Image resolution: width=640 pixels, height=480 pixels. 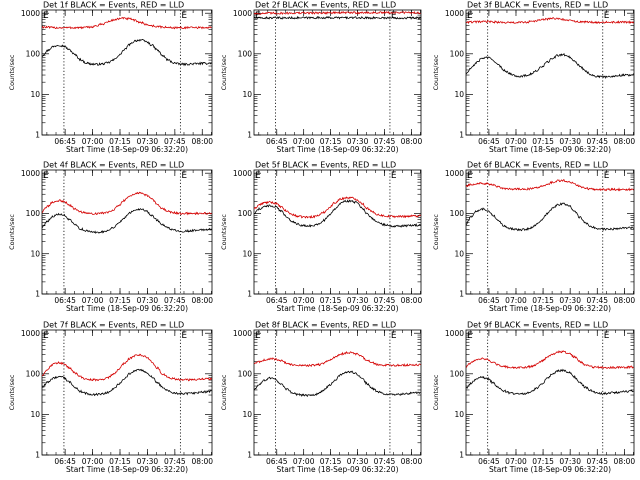 What do you see at coordinates (537, 325) in the screenshot?
I see `panel-title: Det 9f BLACK = Events, RED = LLD` at bounding box center [537, 325].